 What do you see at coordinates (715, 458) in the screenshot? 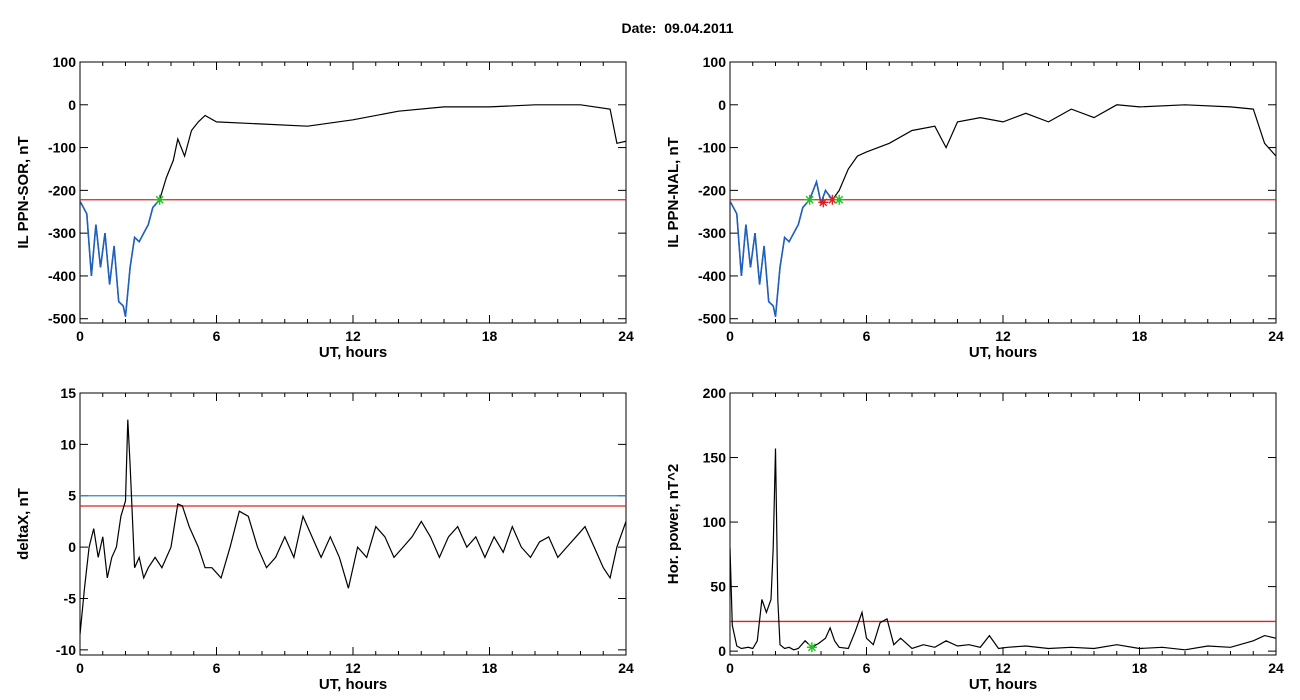
I see `y-tick-label: 150` at bounding box center [715, 458].